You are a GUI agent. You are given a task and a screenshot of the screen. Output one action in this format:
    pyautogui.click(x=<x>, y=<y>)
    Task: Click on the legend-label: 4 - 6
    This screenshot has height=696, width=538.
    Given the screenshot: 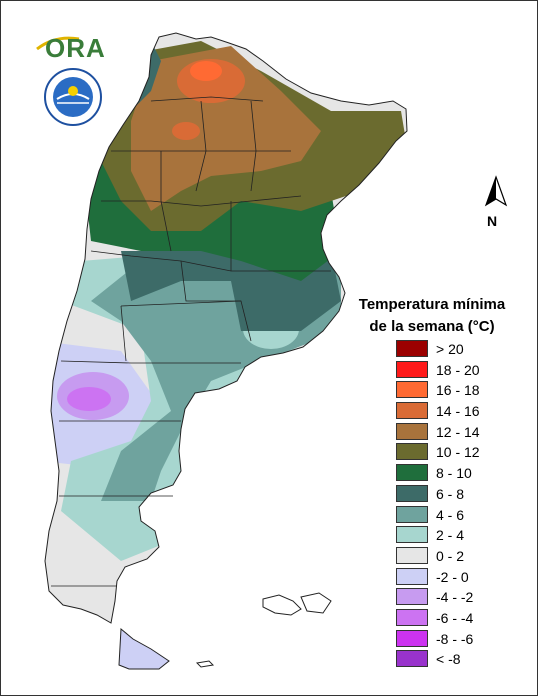 What is the action you would take?
    pyautogui.click(x=450, y=514)
    